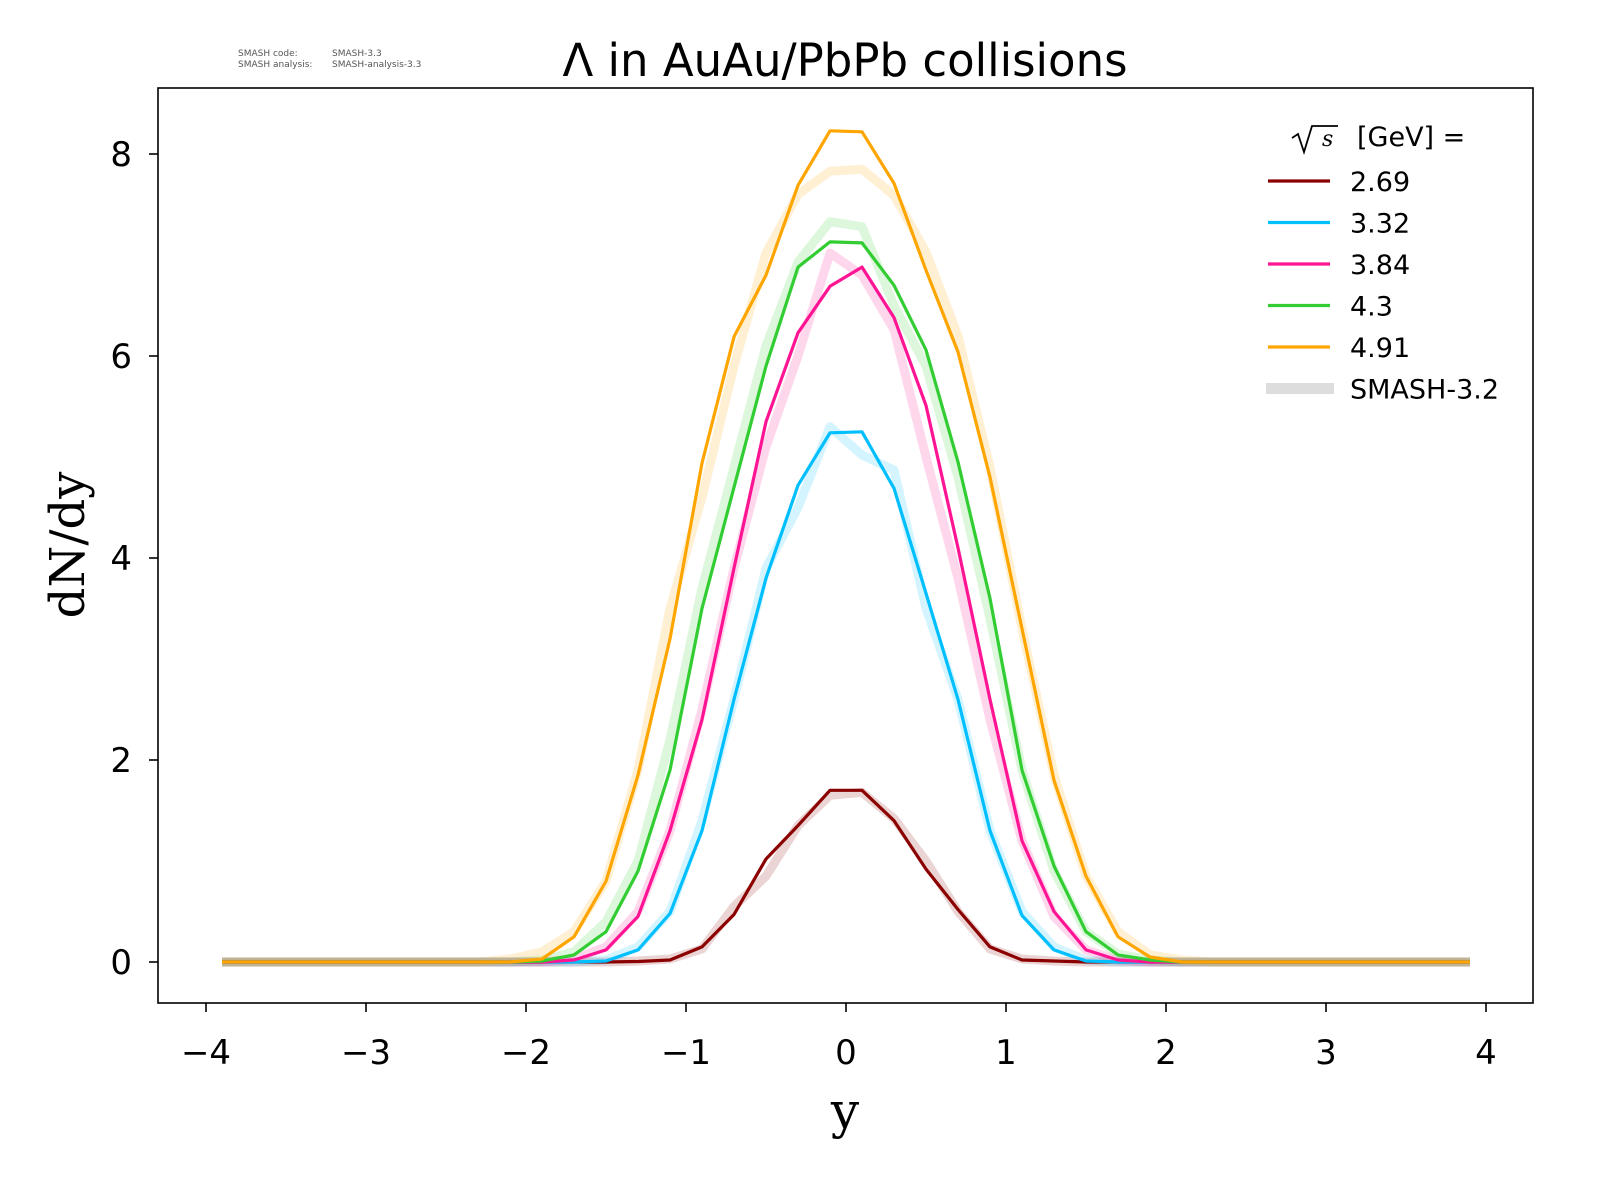  What do you see at coordinates (1380, 348) in the screenshot?
I see `legend-label-4.91: 4.91` at bounding box center [1380, 348].